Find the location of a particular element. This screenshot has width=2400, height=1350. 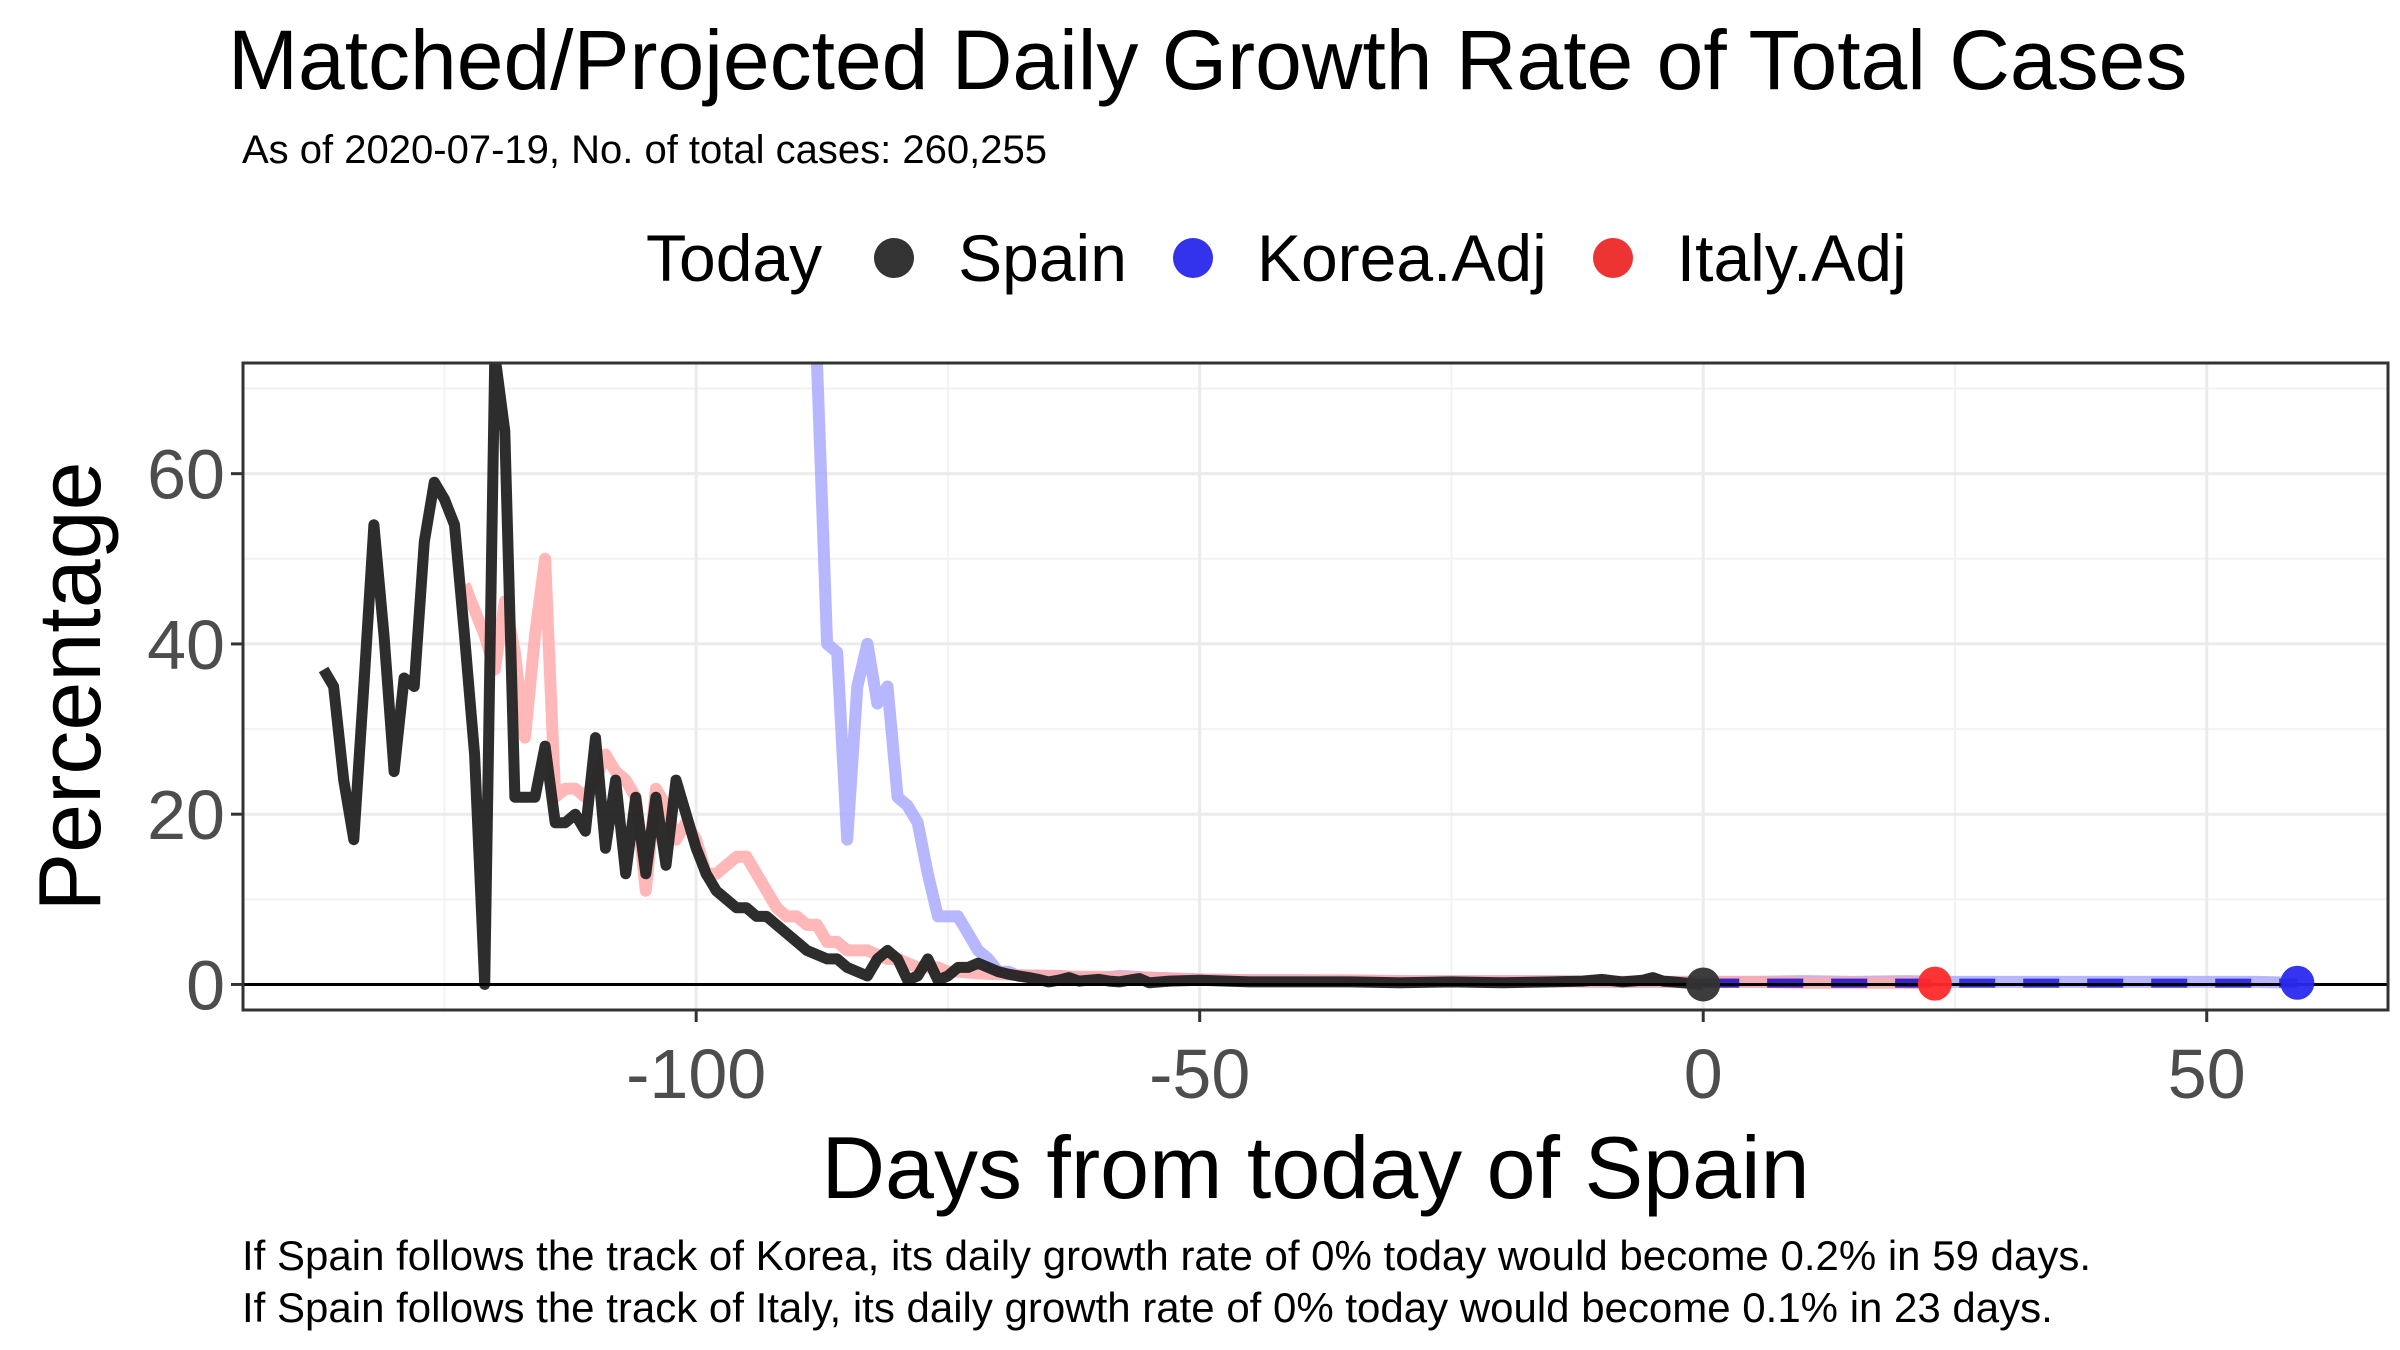

legend-item-spain: Spain is located at coordinates (1000, 258).